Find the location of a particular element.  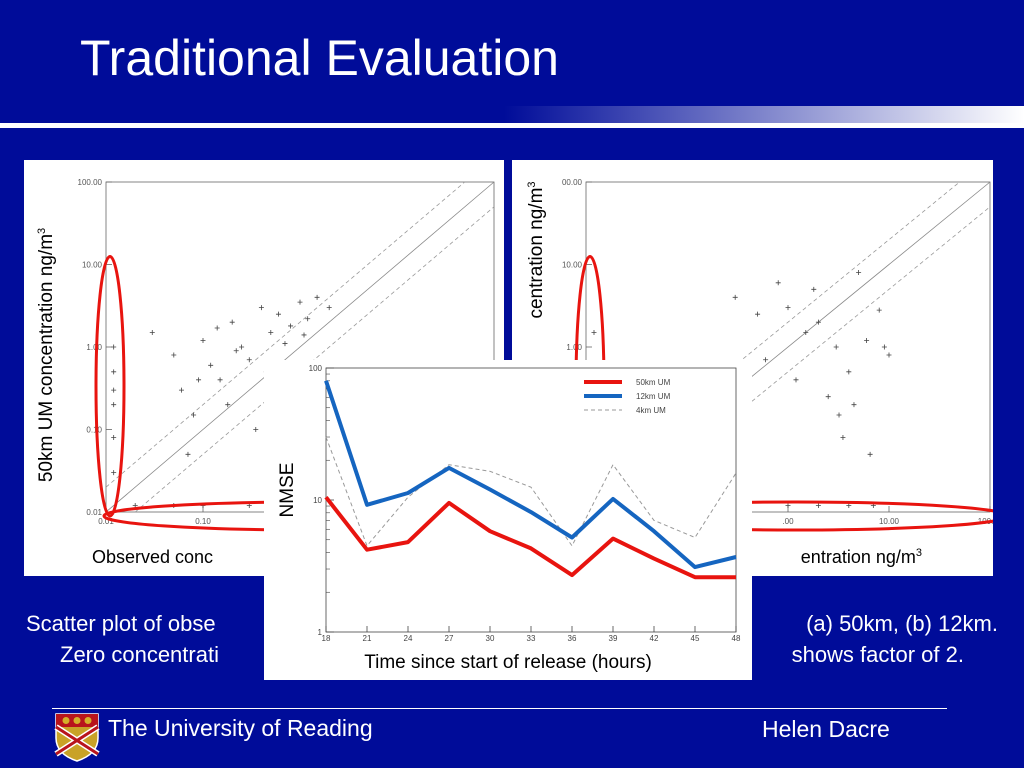

x-axis-label-superscript: 3 is located at coordinates (919, 553).